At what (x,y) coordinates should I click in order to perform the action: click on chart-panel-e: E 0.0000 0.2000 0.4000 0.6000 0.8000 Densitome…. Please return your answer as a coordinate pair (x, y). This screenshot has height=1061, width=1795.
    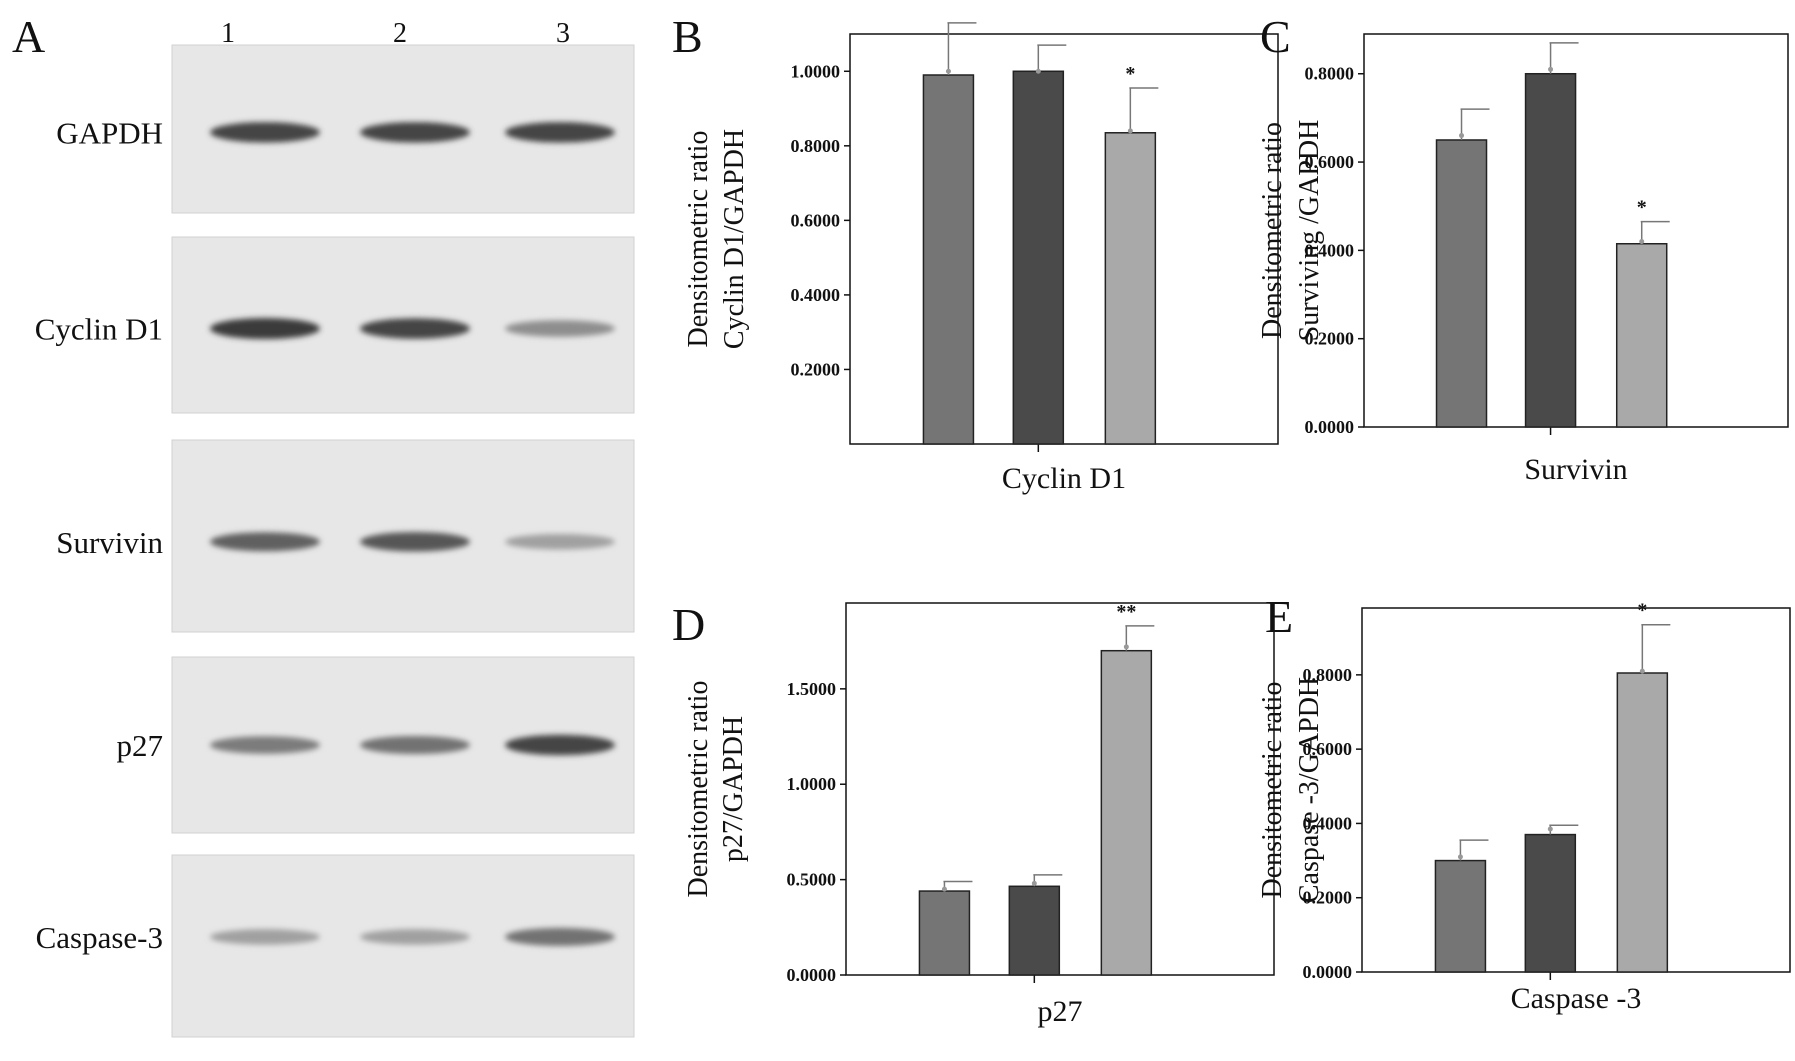
    Looking at the image, I should click on (1524, 803).